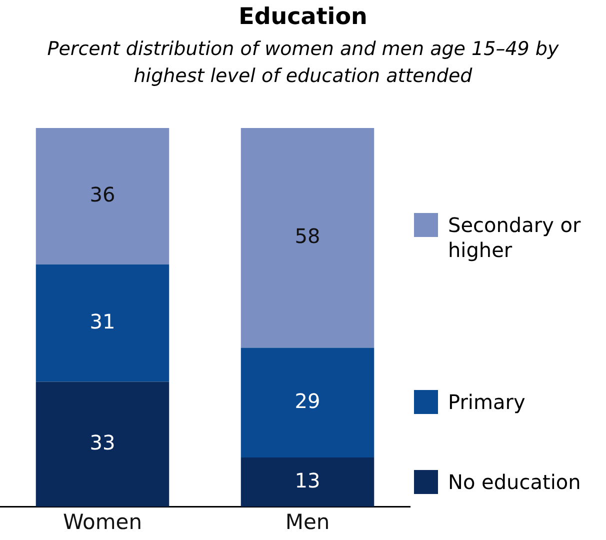 The height and width of the screenshot is (540, 606). I want to click on data-label: 13, so click(307, 480).